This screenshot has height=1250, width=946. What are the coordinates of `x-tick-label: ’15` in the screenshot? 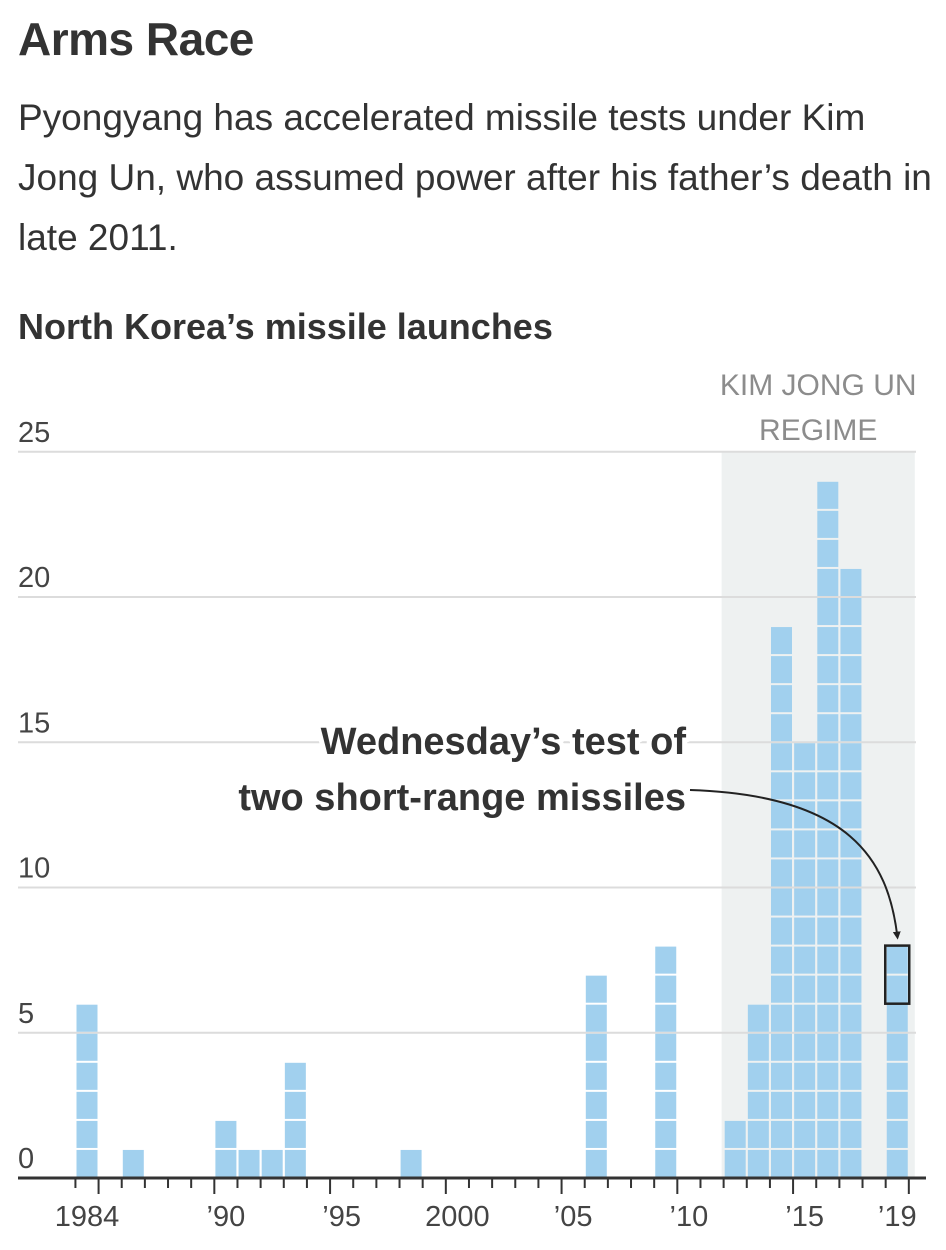 It's located at (804, 1217).